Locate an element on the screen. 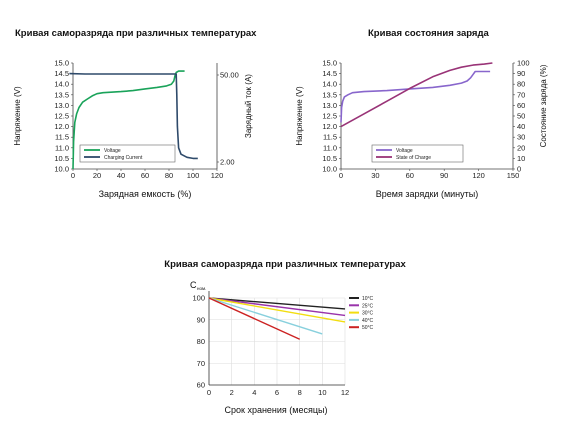  x-tick-label: 2 is located at coordinates (232, 392).